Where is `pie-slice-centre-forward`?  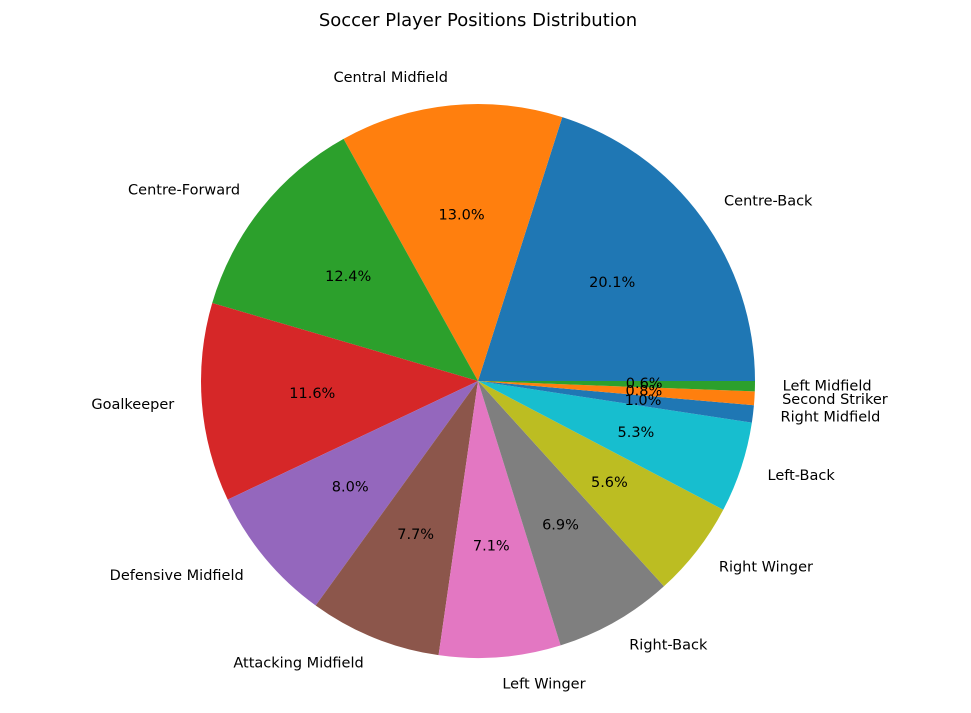 pie-slice-centre-forward is located at coordinates (345, 259).